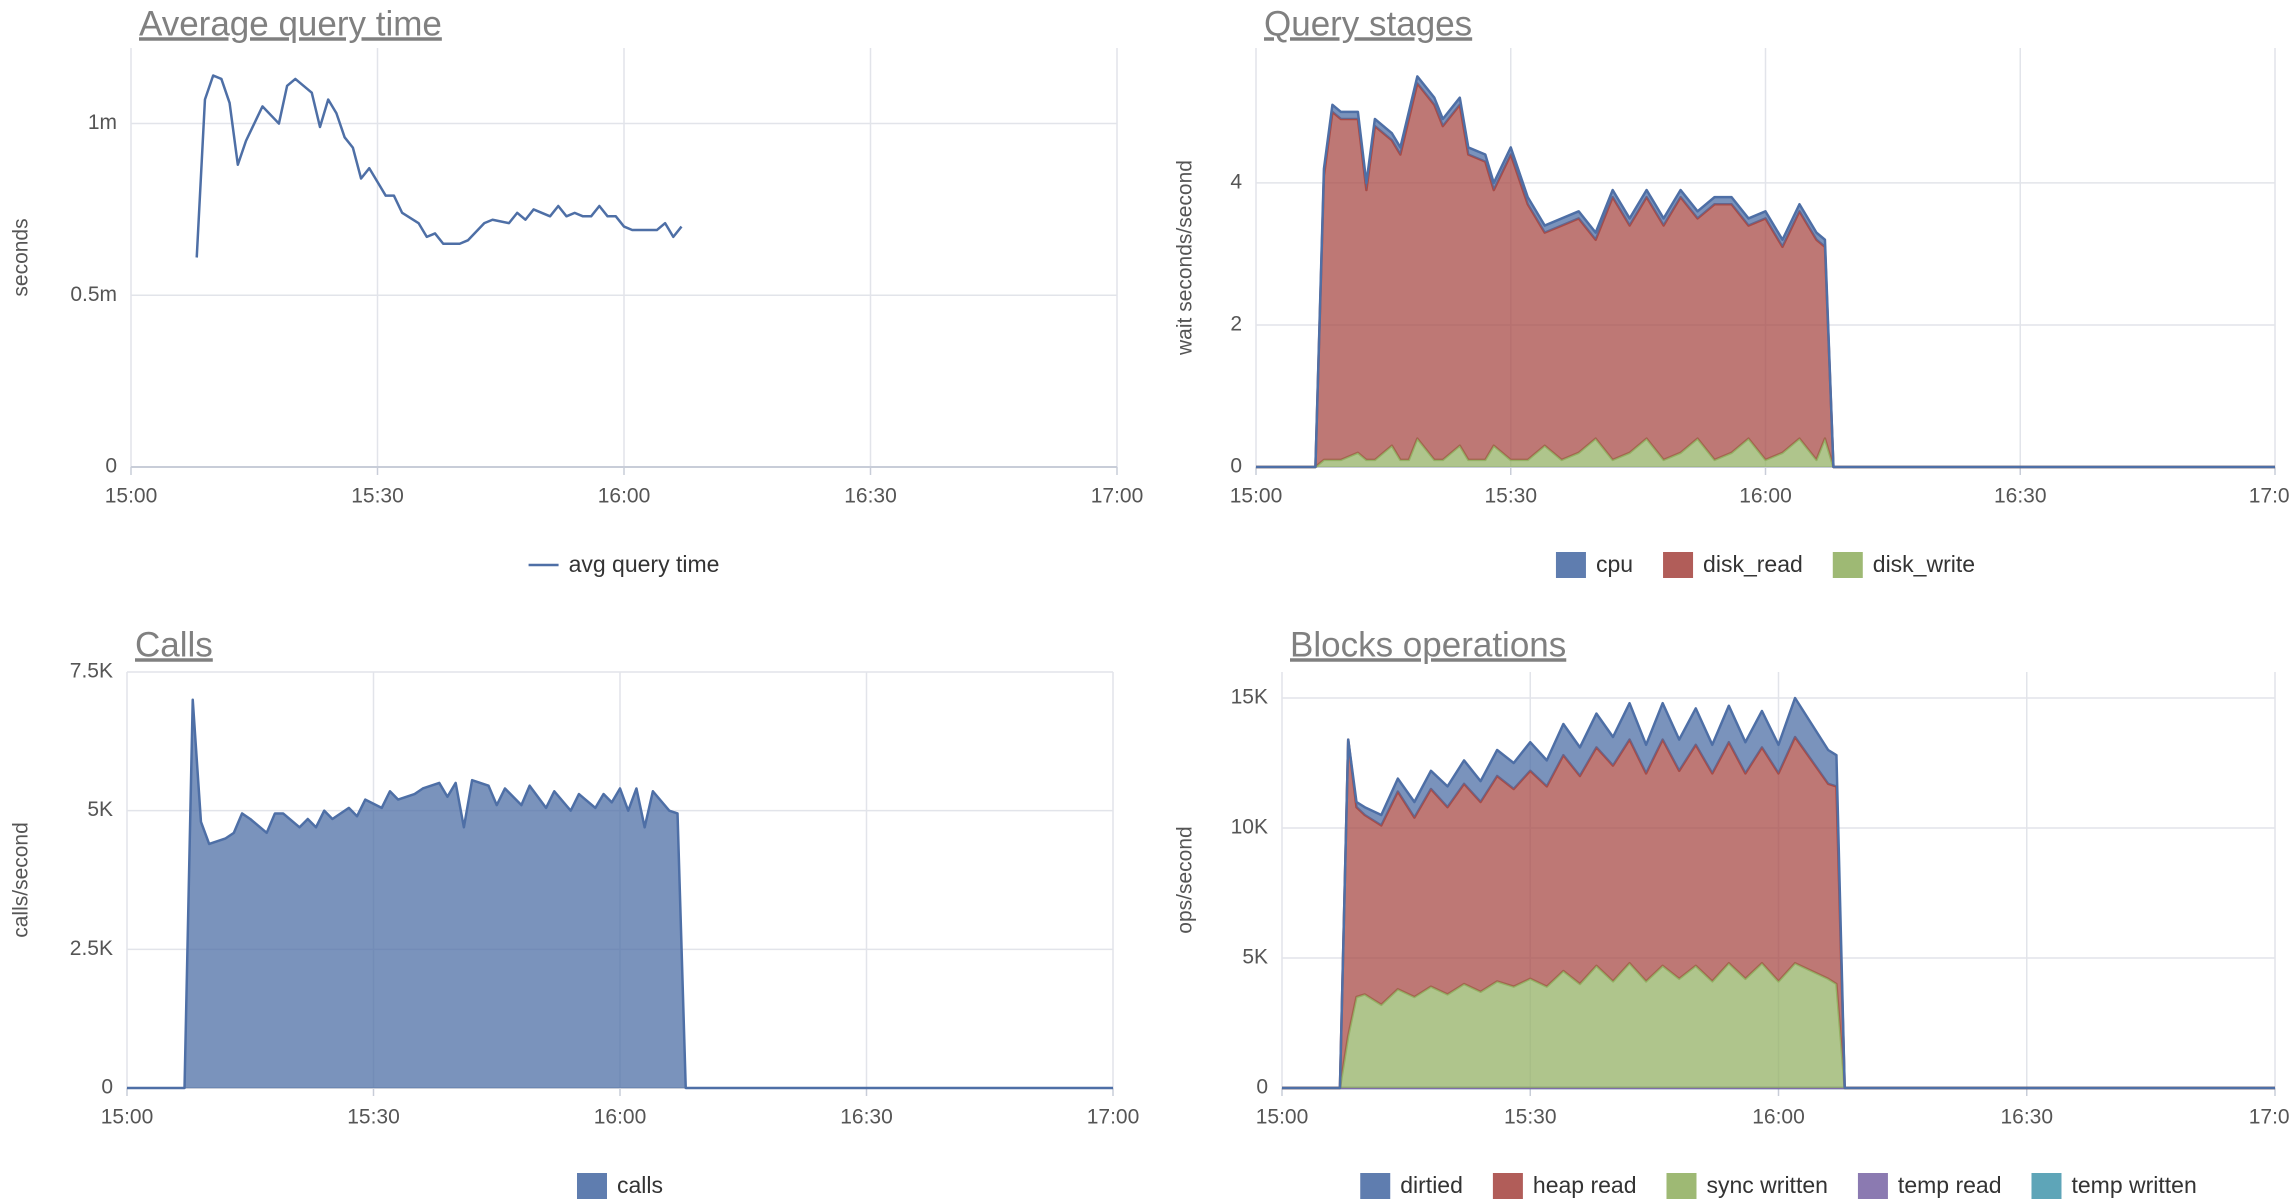 The width and height of the screenshot is (2290, 1200). What do you see at coordinates (1431, 1185) in the screenshot?
I see `legend-label: dirtied` at bounding box center [1431, 1185].